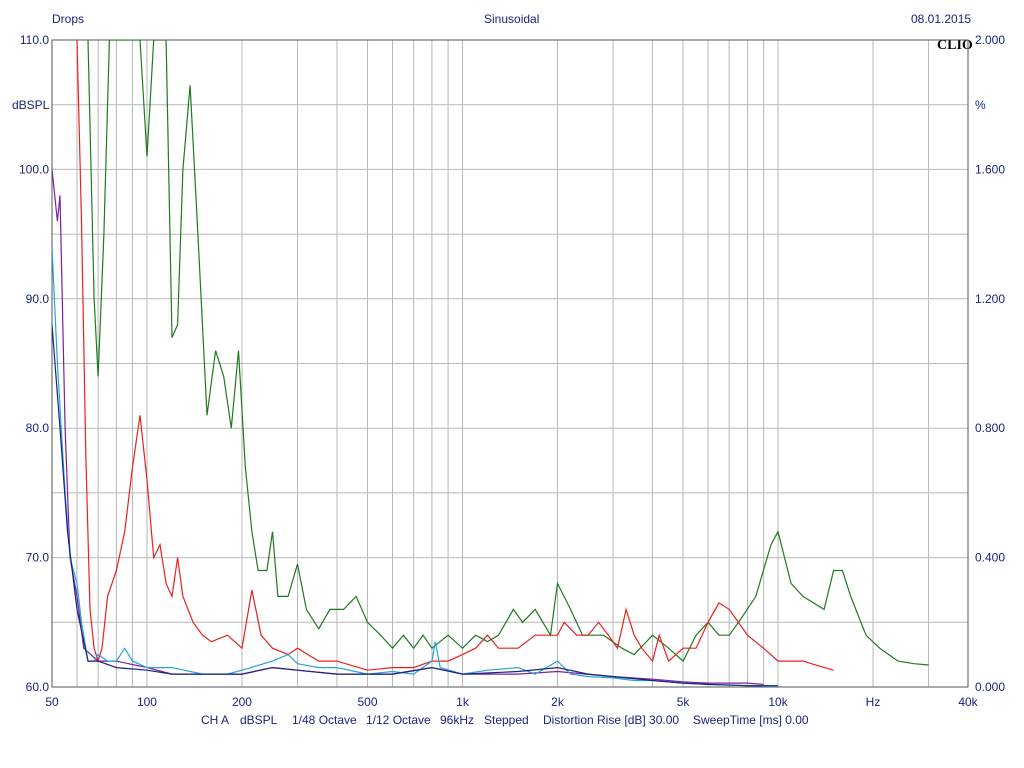 The image size is (1024, 768). What do you see at coordinates (398, 720) in the screenshot?
I see `footer-smoothing-2: 1/12 Octave` at bounding box center [398, 720].